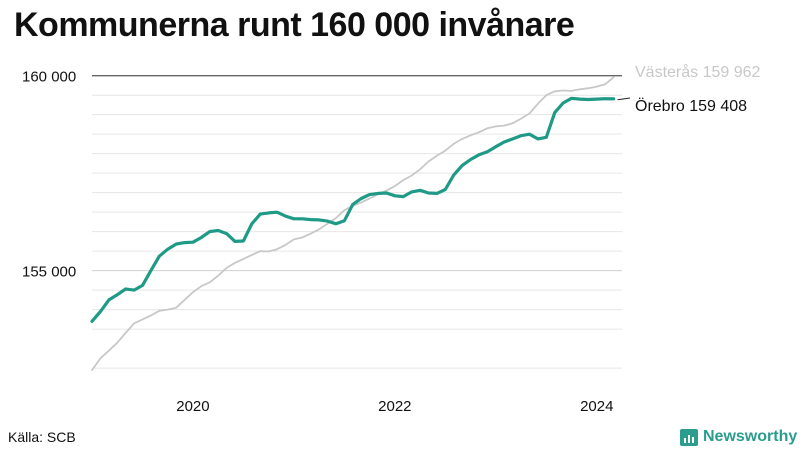 The image size is (800, 450). Describe the element at coordinates (750, 436) in the screenshot. I see `brand-name: Newsworthy` at that location.